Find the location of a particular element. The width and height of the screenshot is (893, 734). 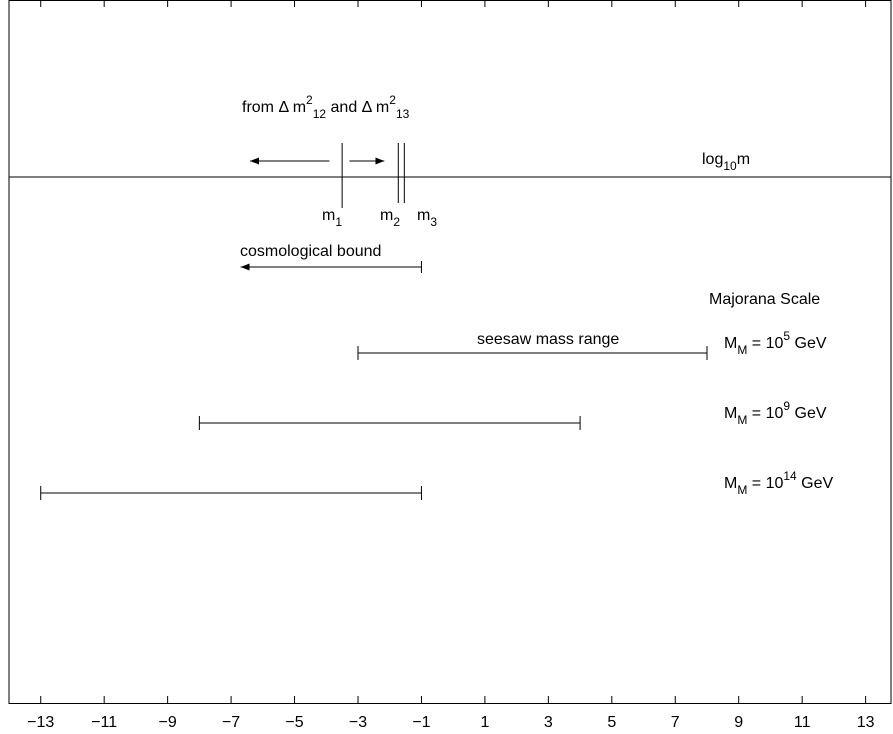

mass-label: m1 is located at coordinates (332, 218).